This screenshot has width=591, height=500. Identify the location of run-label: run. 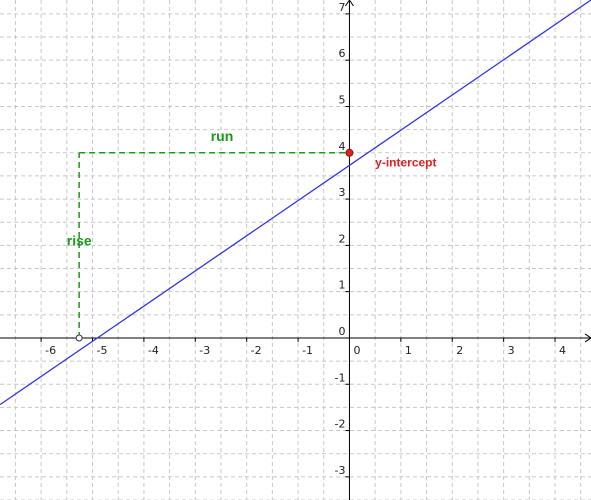
(222, 136).